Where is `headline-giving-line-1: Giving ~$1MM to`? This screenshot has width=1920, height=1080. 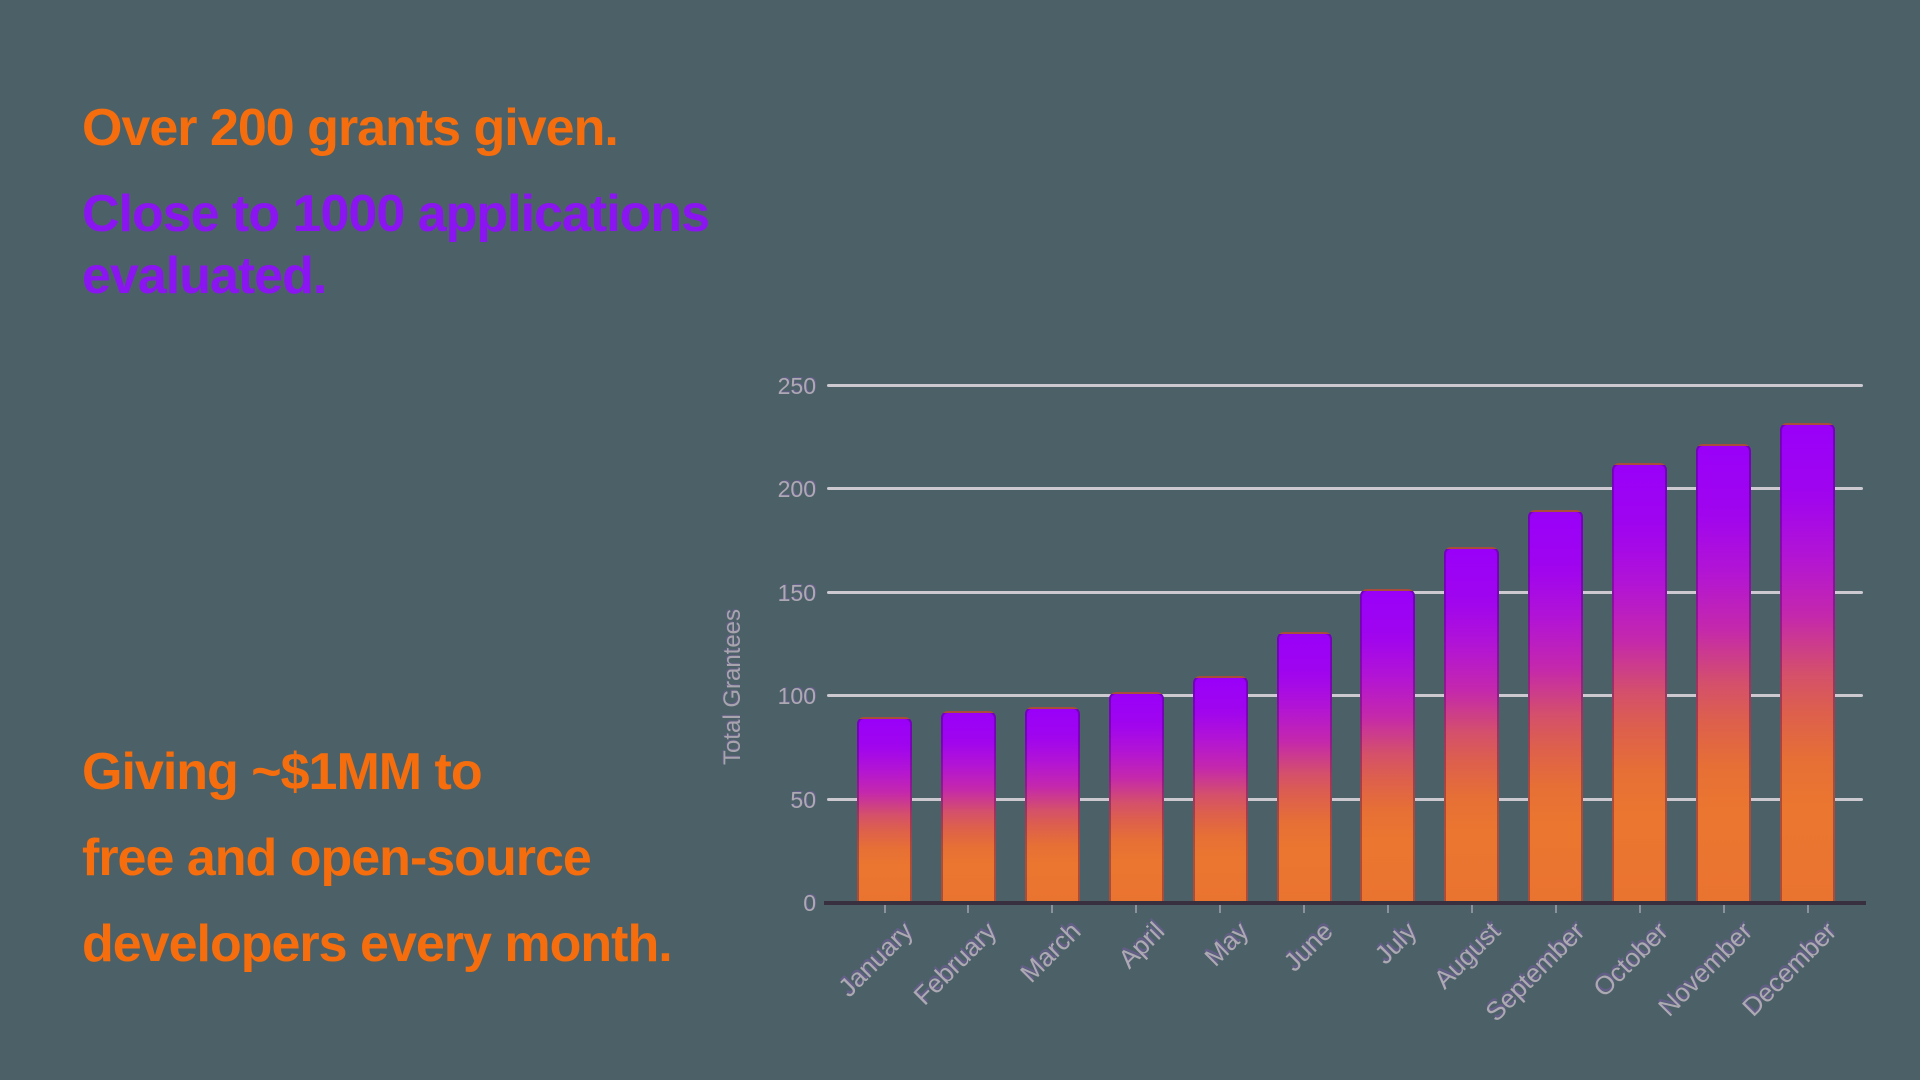
headline-giving-line-1: Giving ~$1MM to is located at coordinates (282, 772).